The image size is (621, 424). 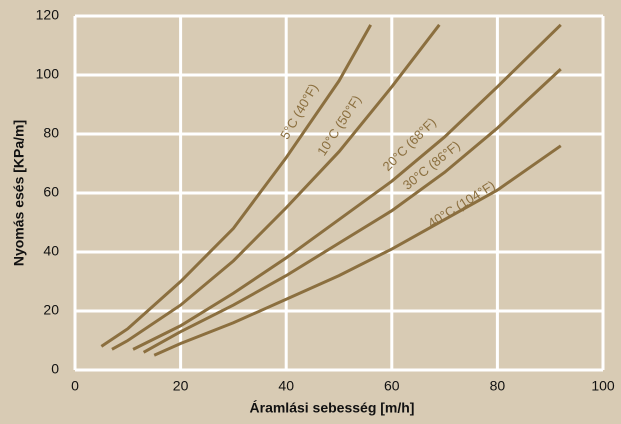 I want to click on series-label: 10°C (50°F), so click(x=339, y=125).